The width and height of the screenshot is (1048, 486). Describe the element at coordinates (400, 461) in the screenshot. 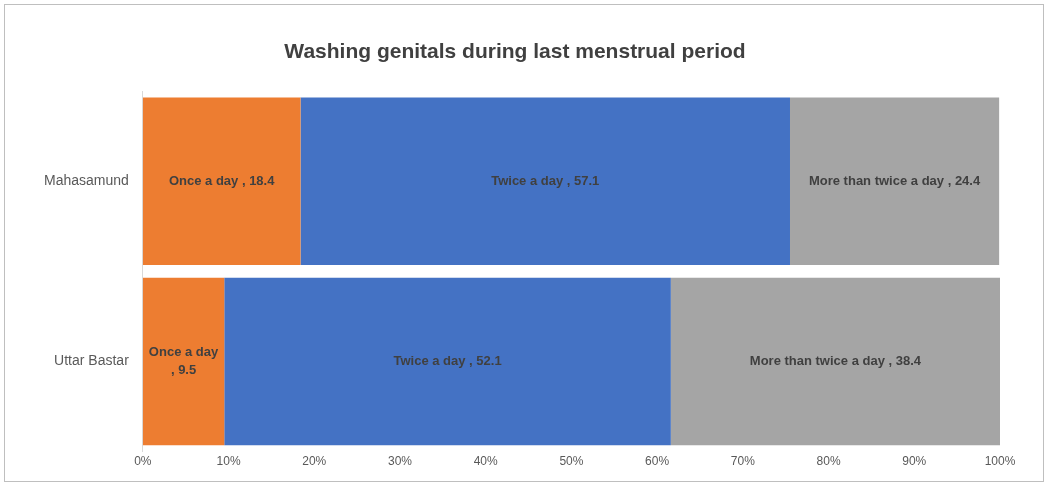

I see `x-tick-label: 30%` at that location.